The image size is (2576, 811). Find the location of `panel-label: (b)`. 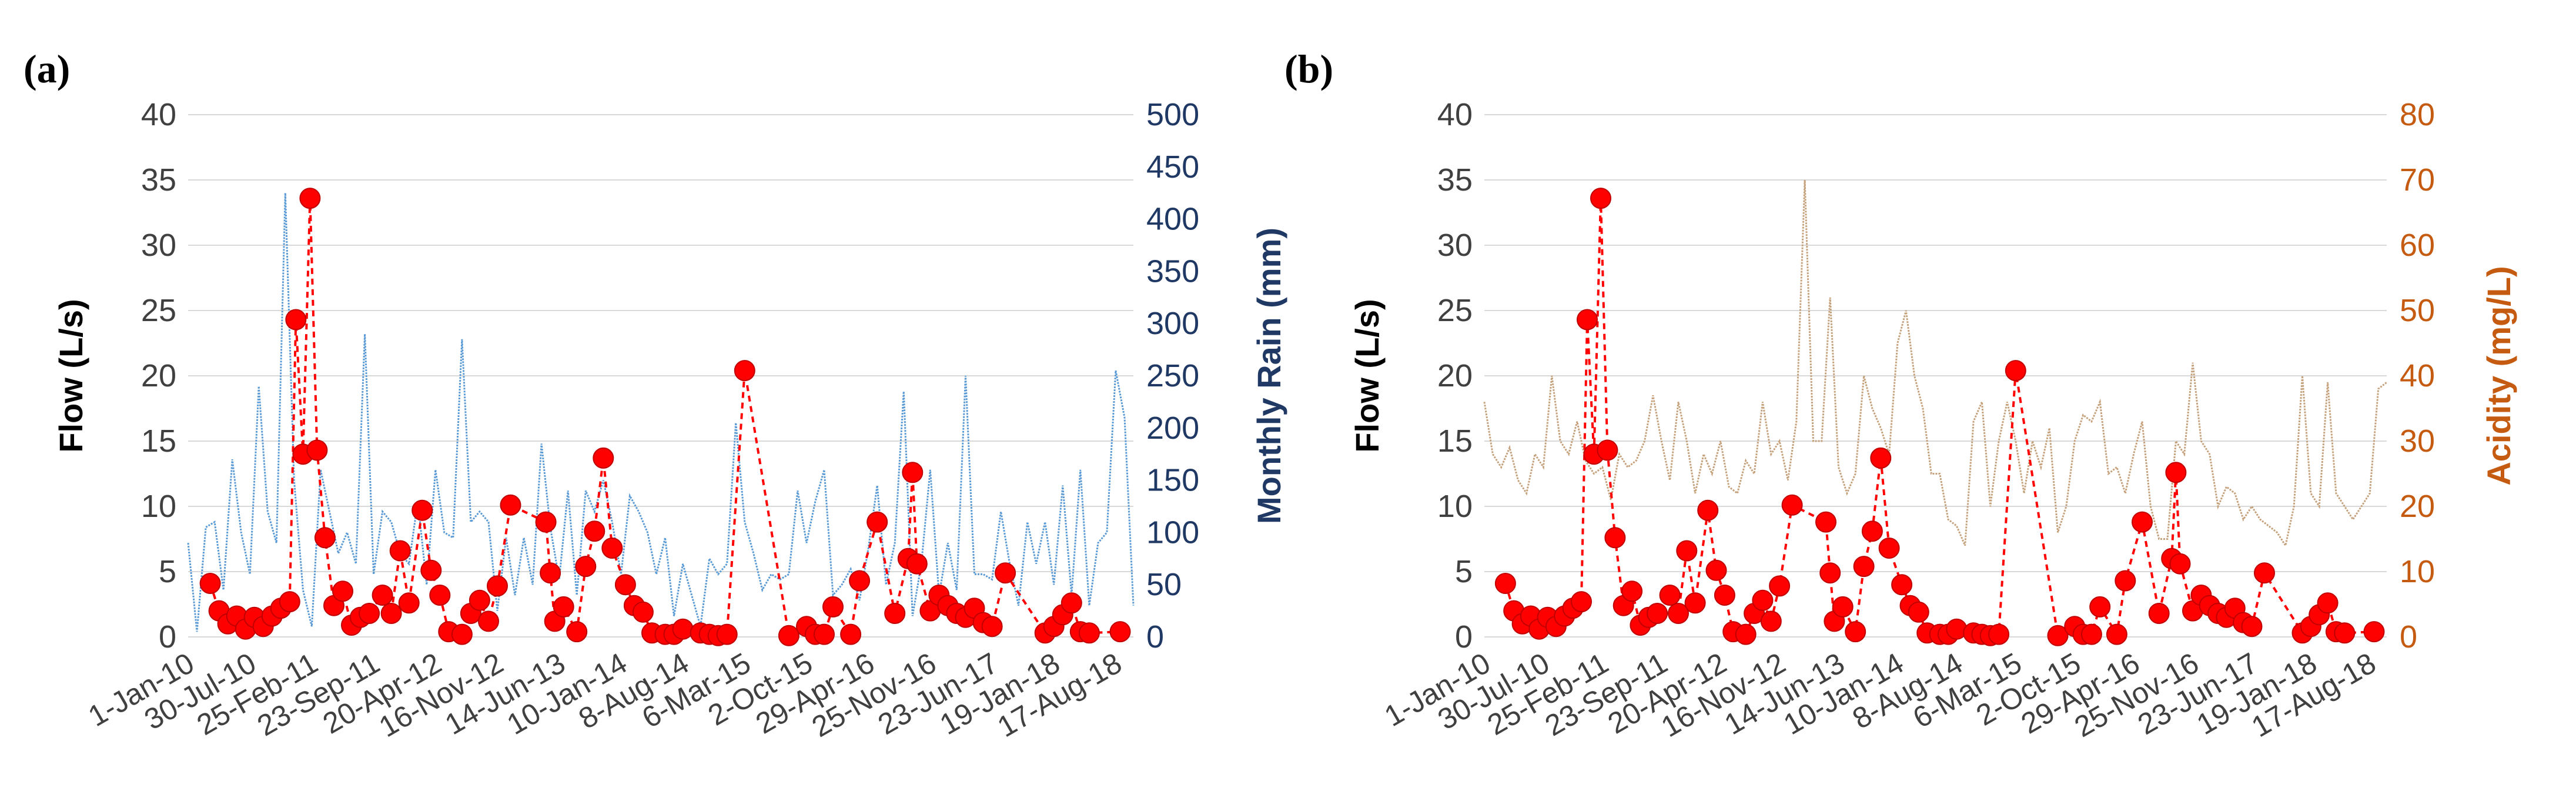

panel-label: (b) is located at coordinates (1308, 69).